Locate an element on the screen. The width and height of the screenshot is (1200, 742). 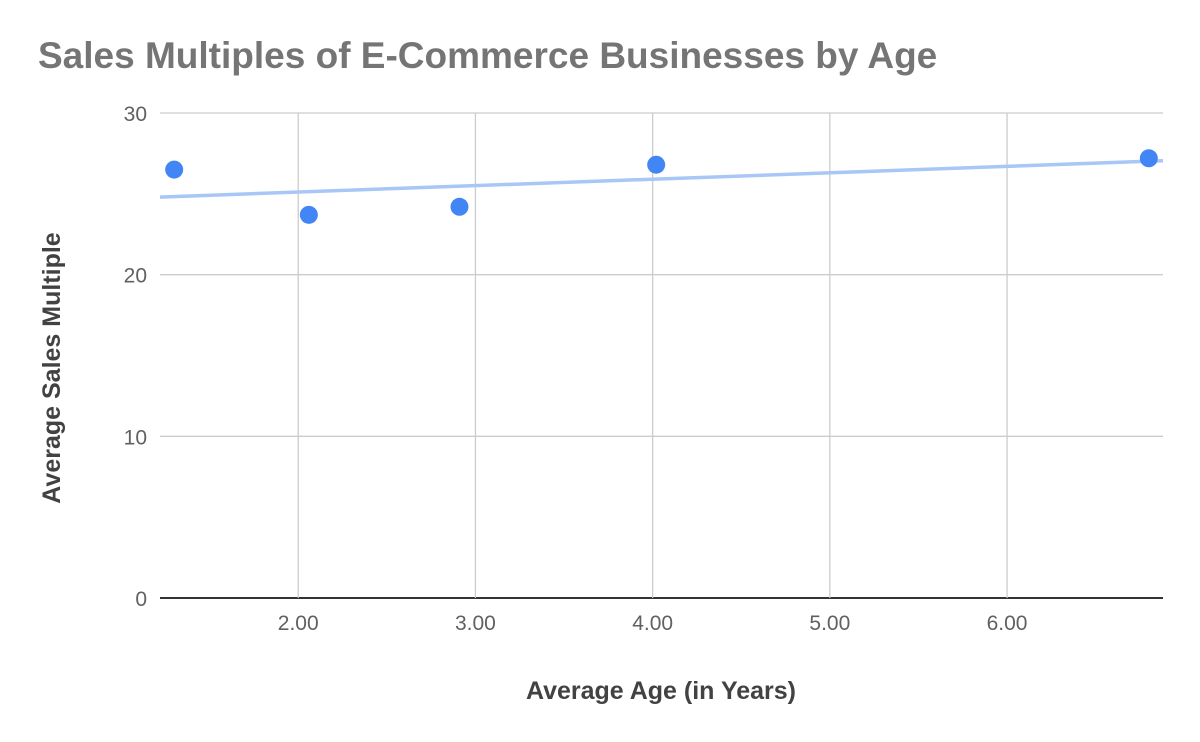
y-tick-label: 30 is located at coordinates (135, 114).